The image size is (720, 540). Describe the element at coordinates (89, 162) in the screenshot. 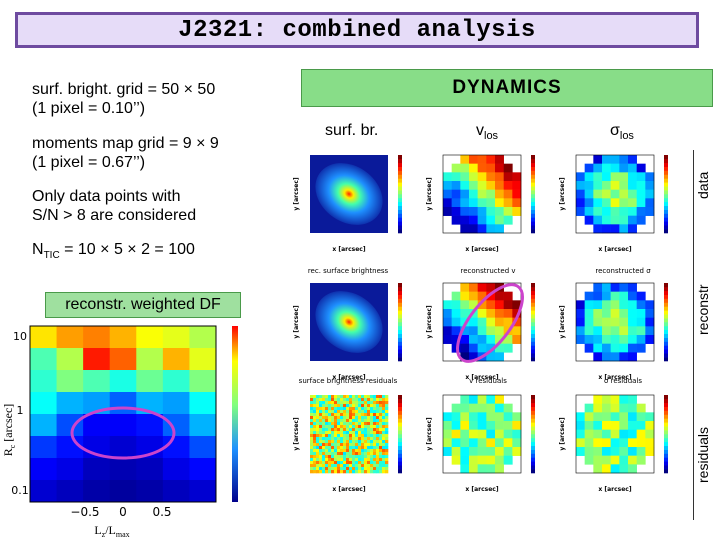

I see `moments-line-2: (1 pixel = 0.67’’)` at that location.